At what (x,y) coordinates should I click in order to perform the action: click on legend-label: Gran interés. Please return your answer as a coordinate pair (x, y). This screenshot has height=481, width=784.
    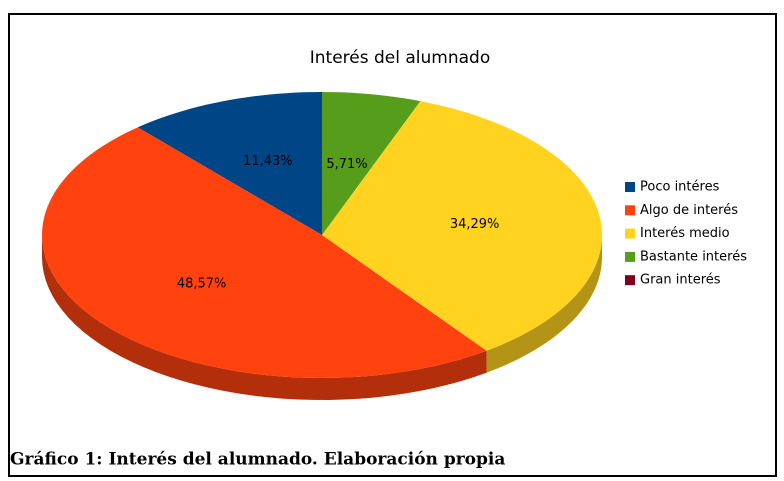
    Looking at the image, I should click on (680, 280).